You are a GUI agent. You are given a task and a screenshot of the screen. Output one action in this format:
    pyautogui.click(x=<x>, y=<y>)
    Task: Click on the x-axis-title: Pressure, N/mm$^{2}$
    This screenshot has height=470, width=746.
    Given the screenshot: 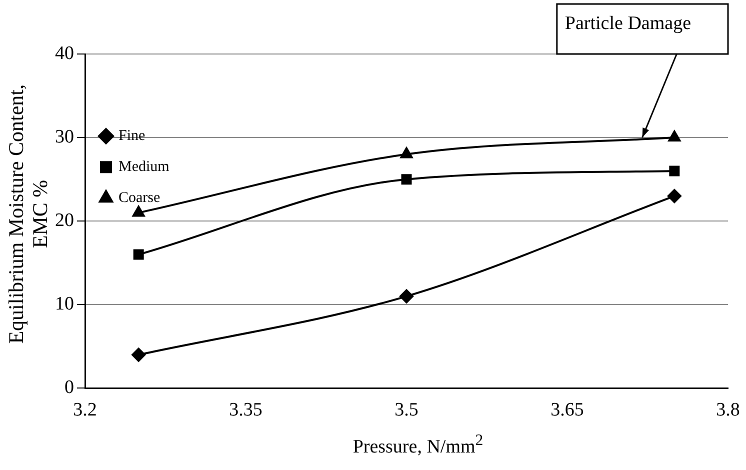 What is the action you would take?
    pyautogui.click(x=418, y=445)
    